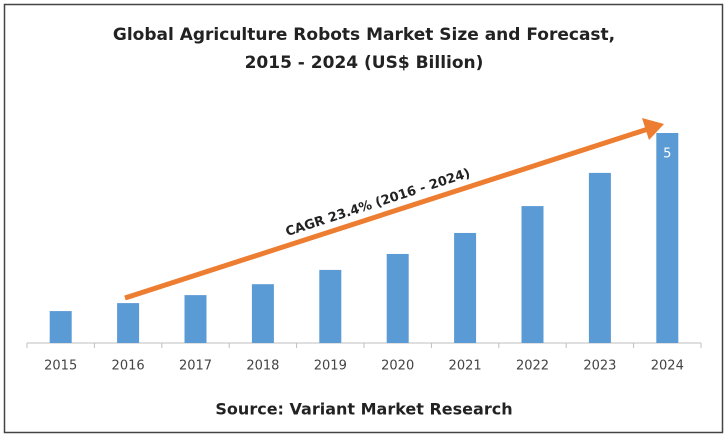  What do you see at coordinates (667, 154) in the screenshot?
I see `value-label: 5` at bounding box center [667, 154].